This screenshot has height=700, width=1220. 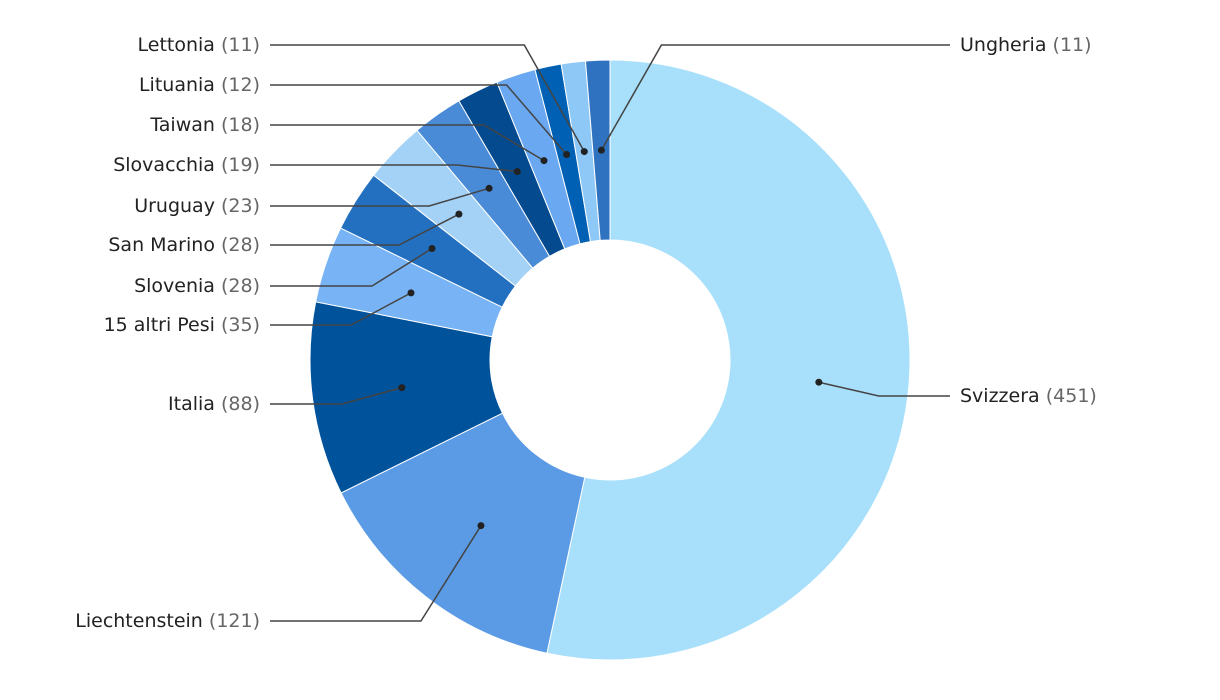 What do you see at coordinates (240, 165) in the screenshot?
I see `label-value: (19)` at bounding box center [240, 165].